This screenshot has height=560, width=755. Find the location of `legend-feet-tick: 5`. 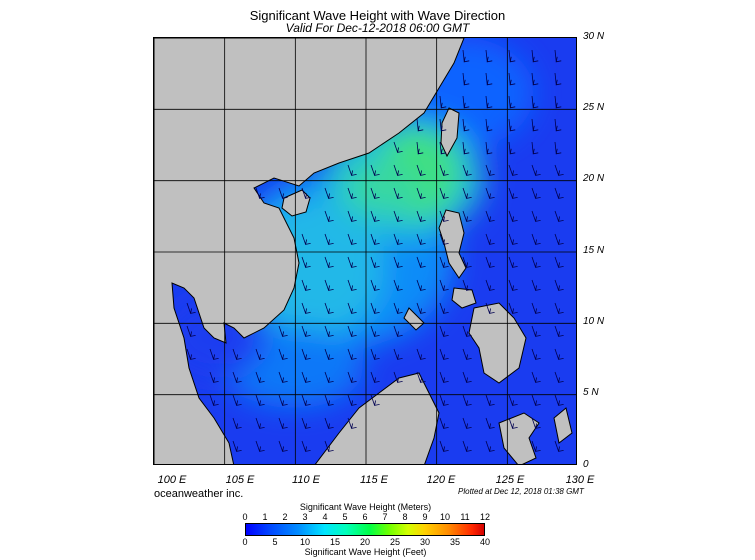

legend-feet-tick: 5 is located at coordinates (275, 542).